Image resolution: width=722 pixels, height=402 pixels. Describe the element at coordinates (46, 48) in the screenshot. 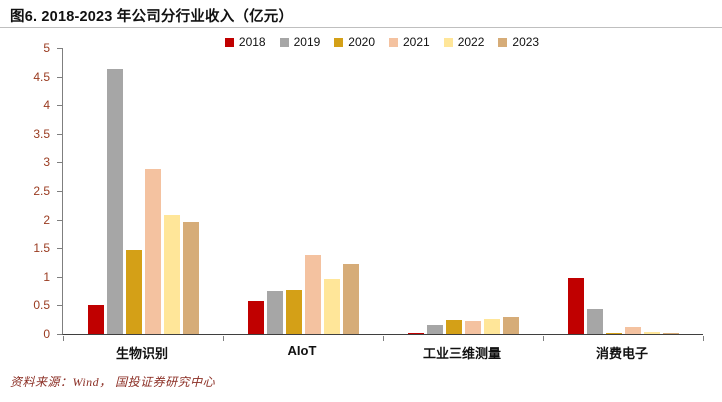

I see `y-tick-label: 5` at that location.